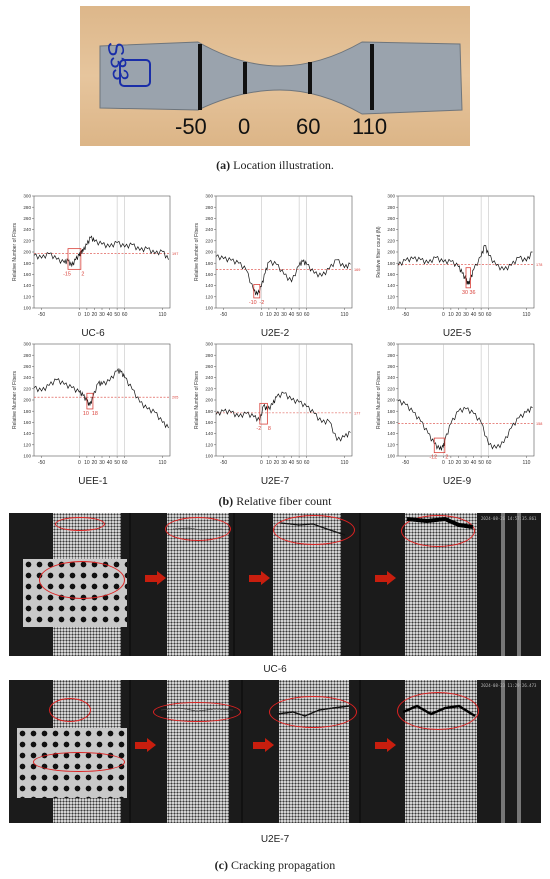 This screenshot has height=879, width=550. Describe the element at coordinates (457, 333) in the screenshot. I see `chart-title: U2E-5` at that location.